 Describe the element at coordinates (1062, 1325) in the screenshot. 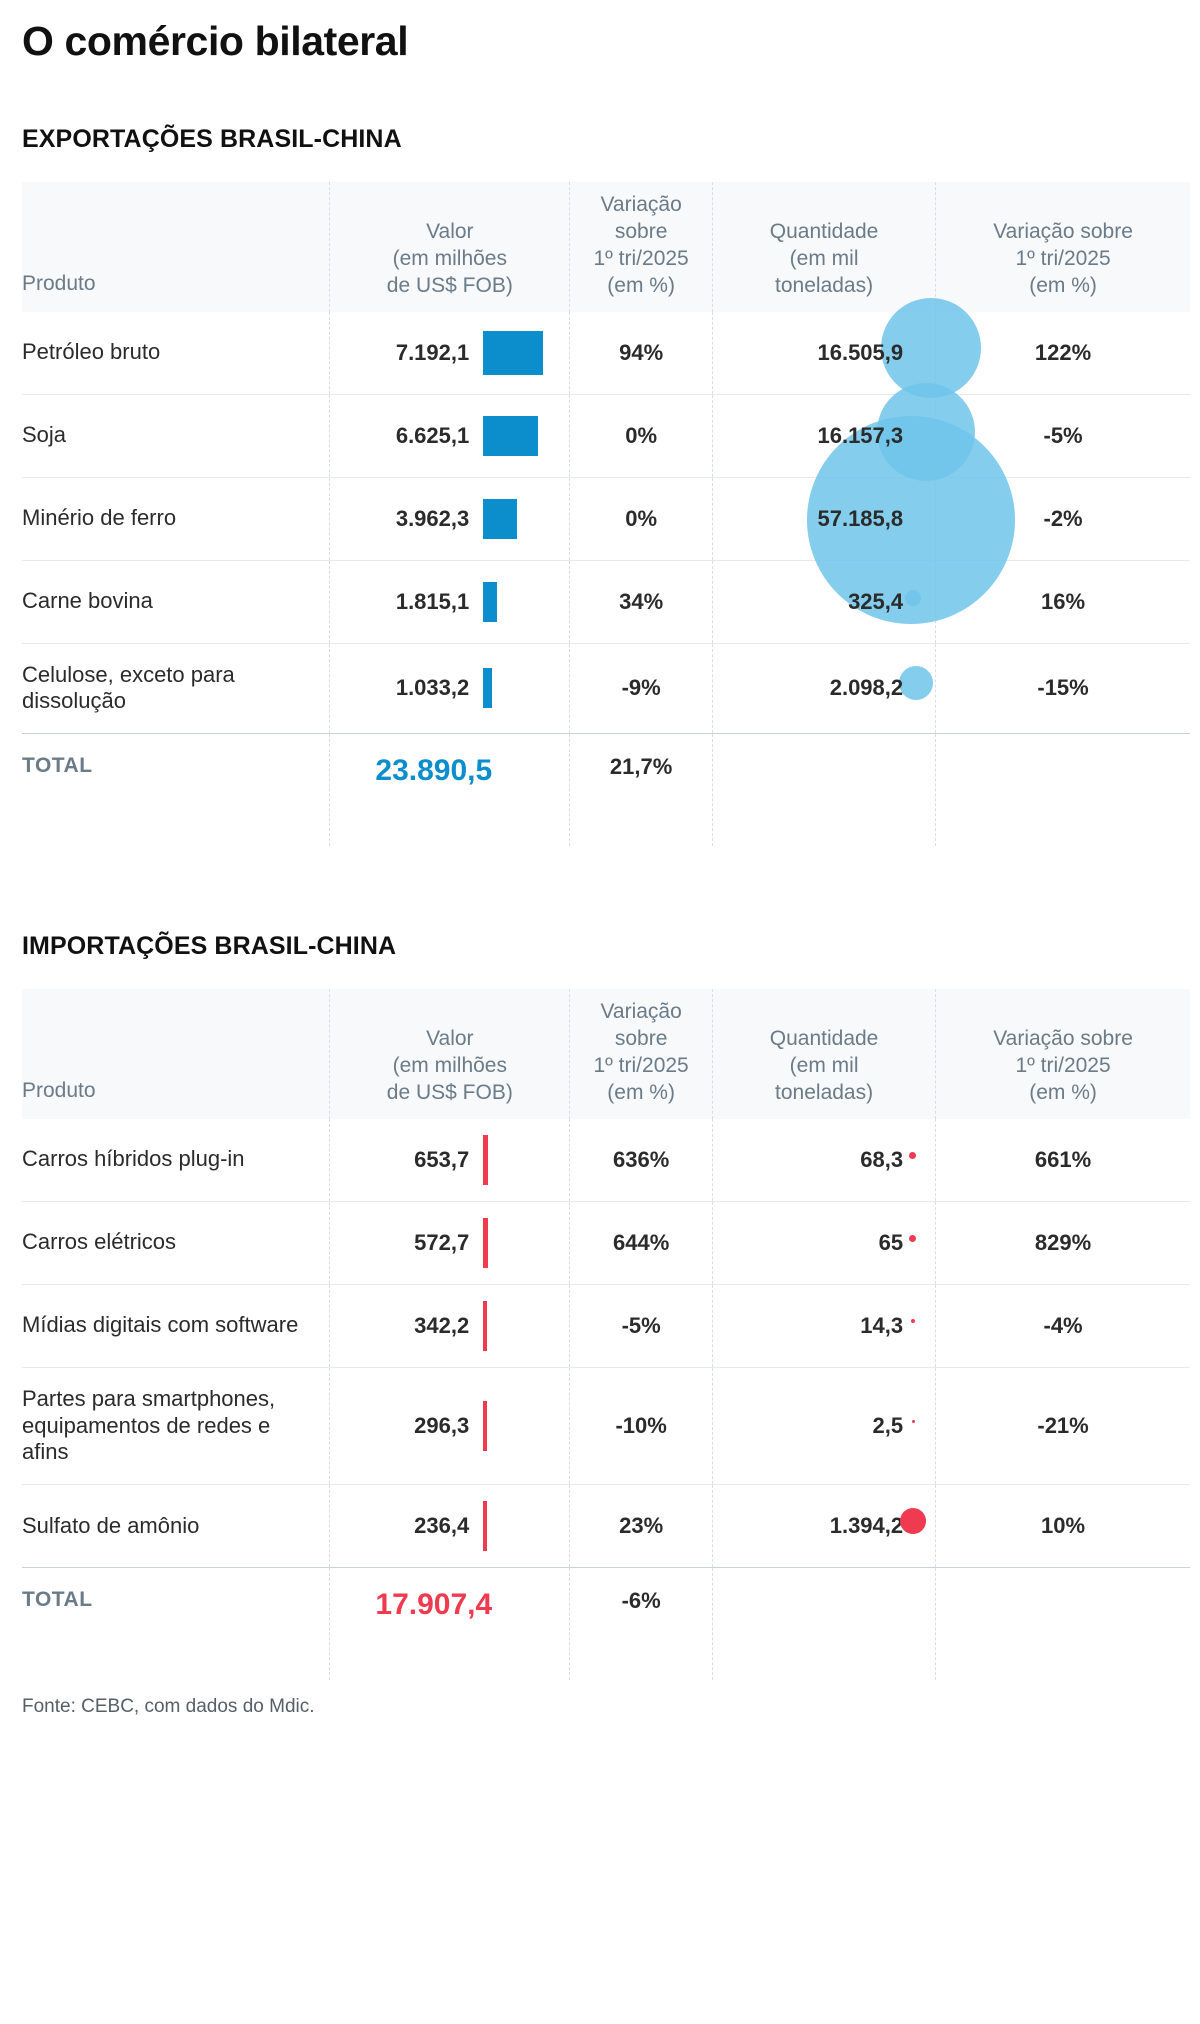

I see `row-variacao-quantidade: -4%` at that location.